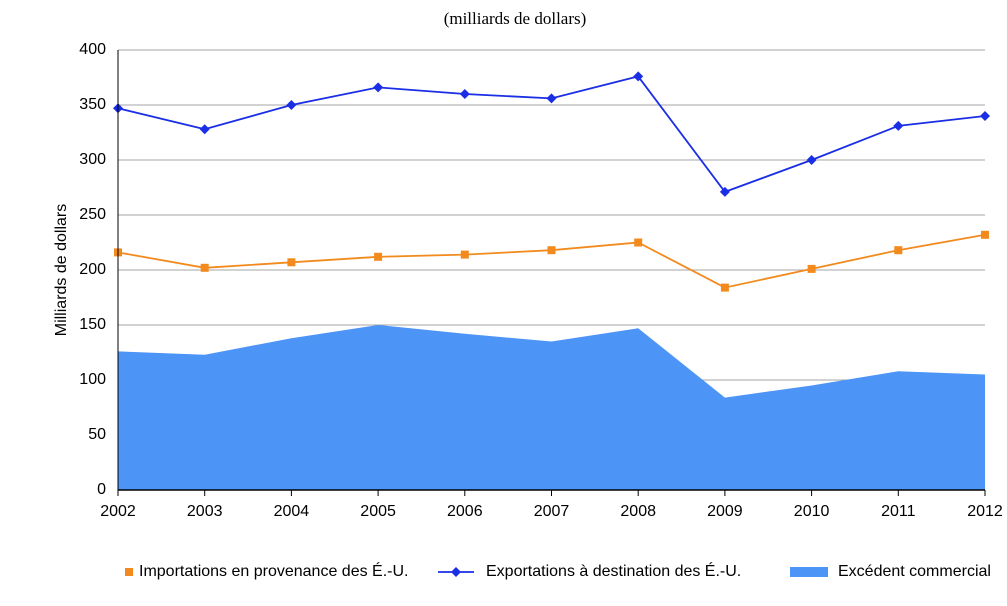 The height and width of the screenshot is (606, 1007). I want to click on y-axis-label: Milliards de dollars, so click(61, 270).